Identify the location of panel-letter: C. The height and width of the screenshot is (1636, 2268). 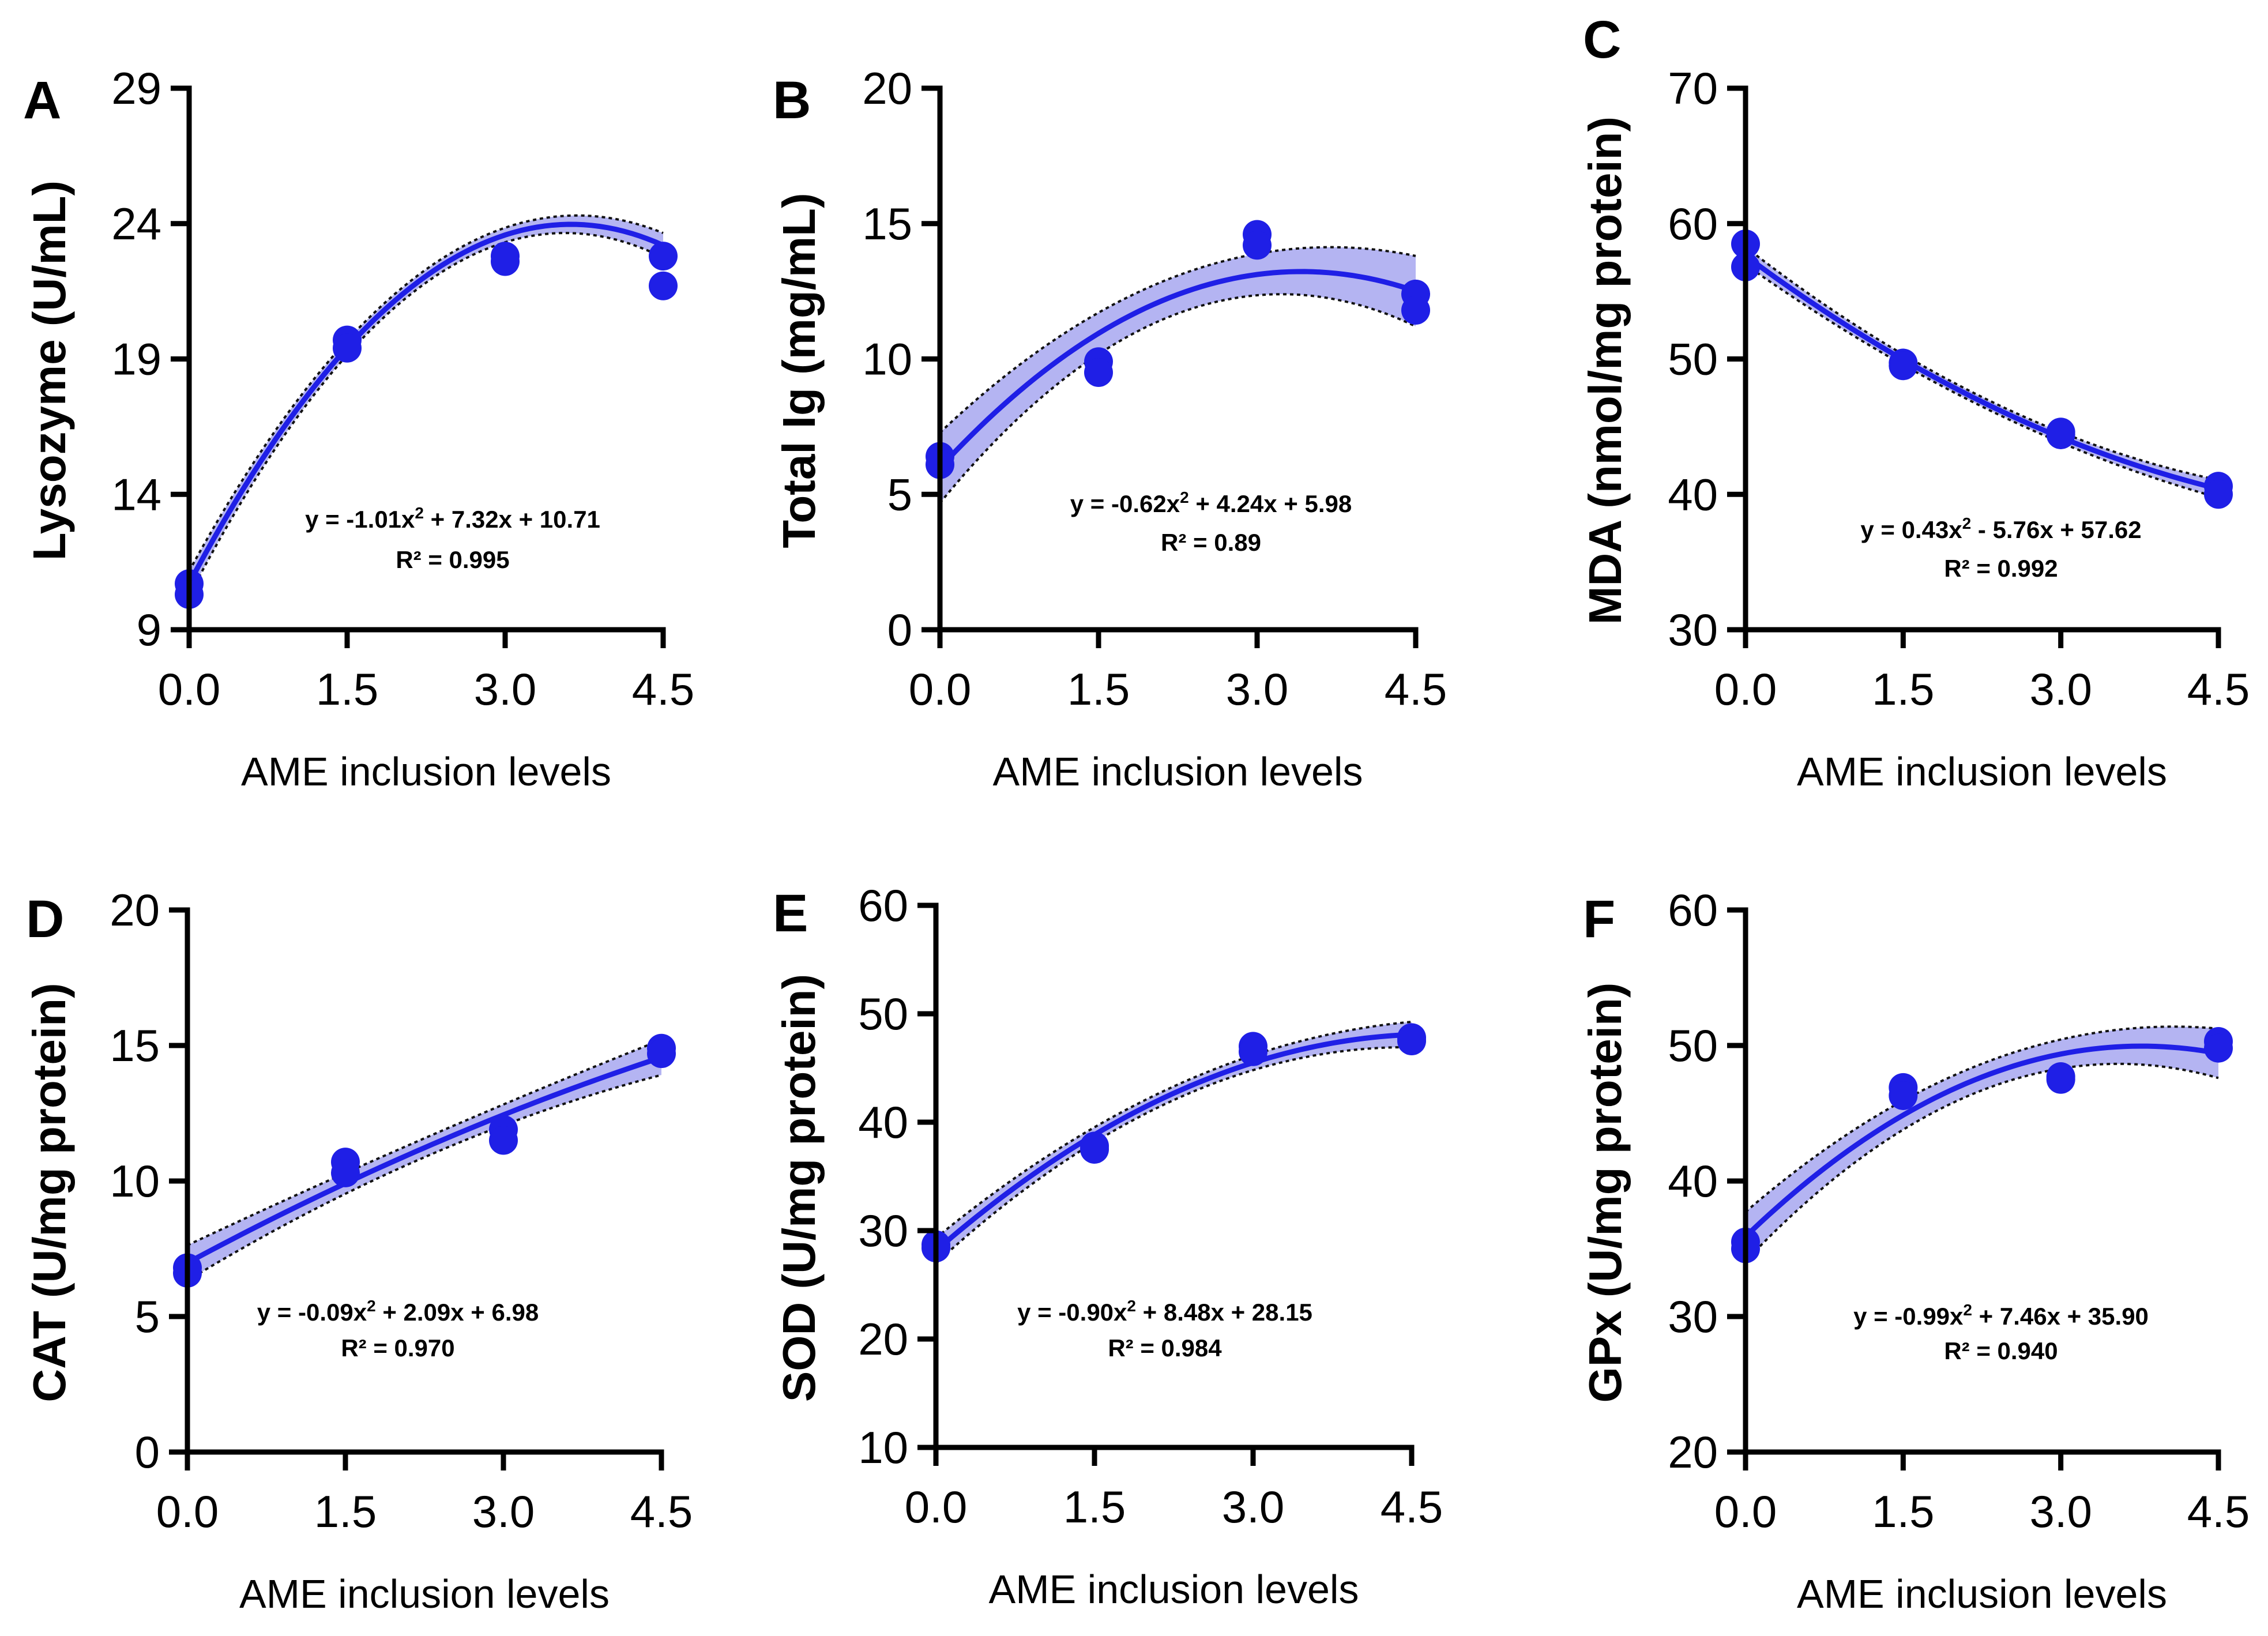
(1602, 39).